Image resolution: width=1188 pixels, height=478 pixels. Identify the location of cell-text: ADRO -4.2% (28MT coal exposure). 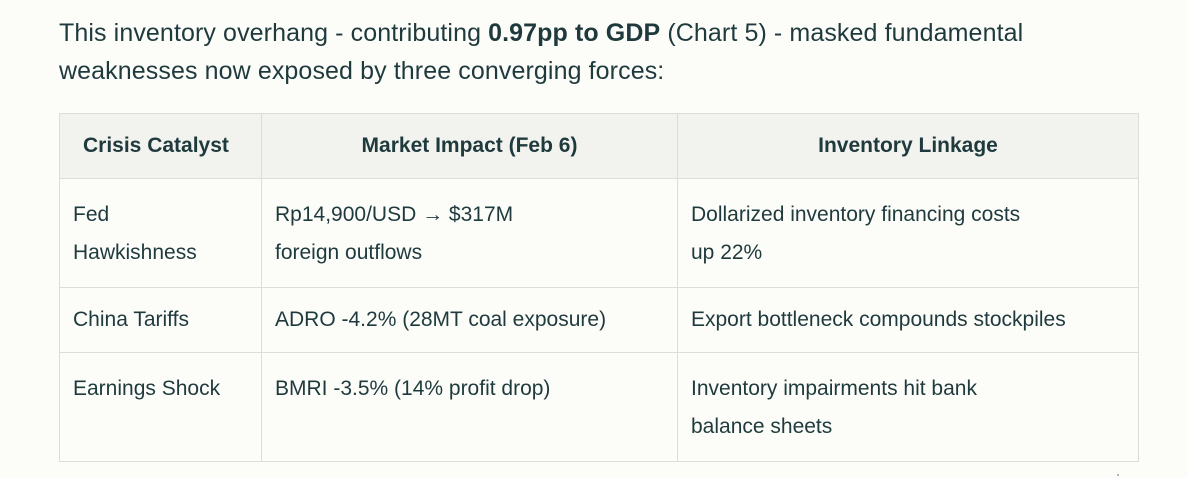
(441, 319).